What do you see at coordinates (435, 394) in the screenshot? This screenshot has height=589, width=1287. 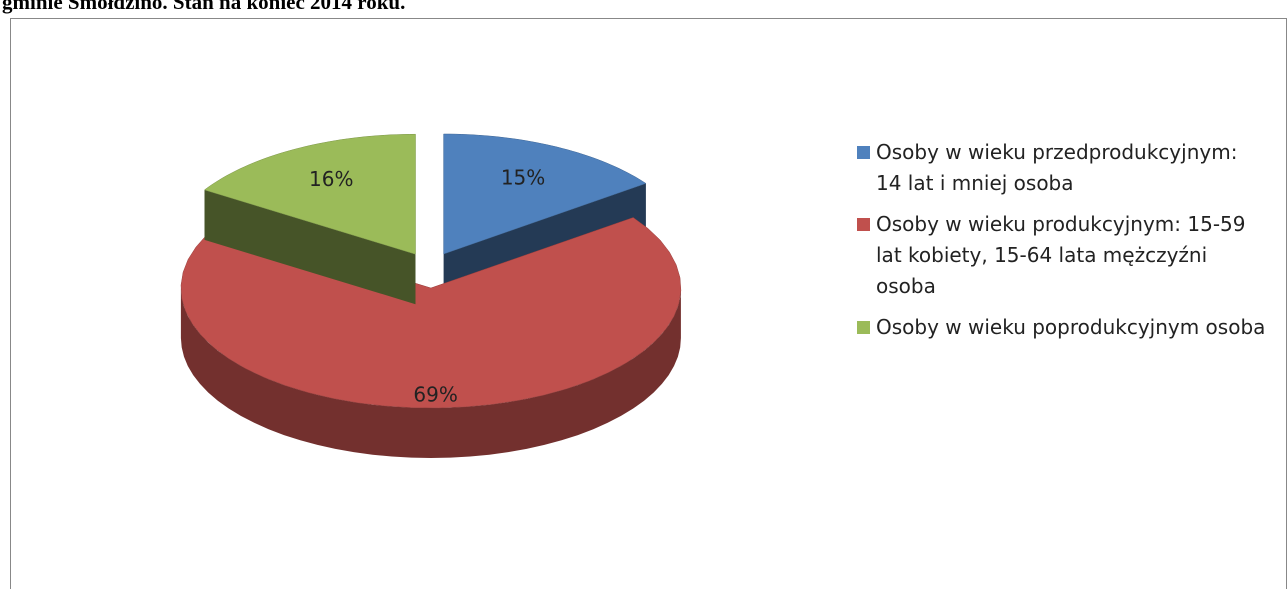 I see `data-label: 69%` at bounding box center [435, 394].